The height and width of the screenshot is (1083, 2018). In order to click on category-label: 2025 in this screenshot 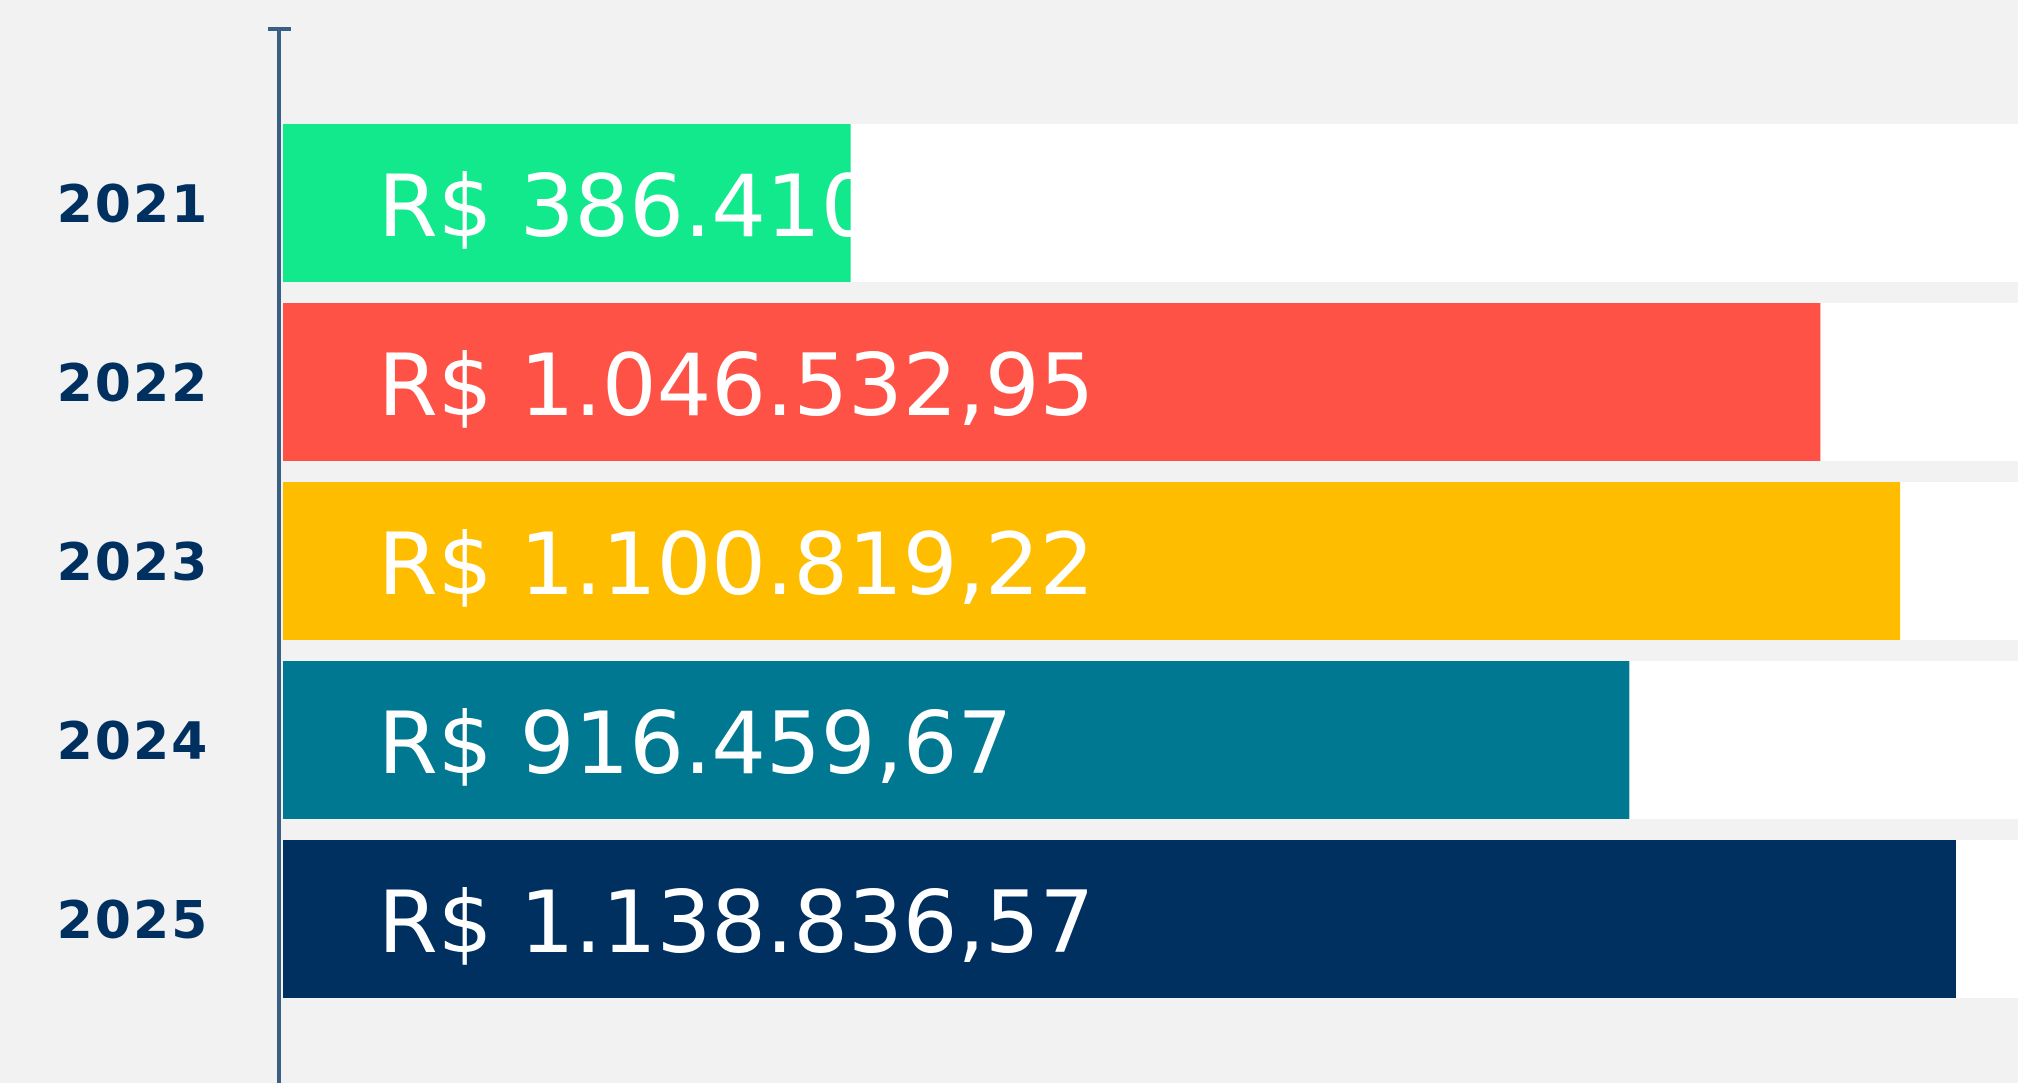, I will do `click(133, 921)`.